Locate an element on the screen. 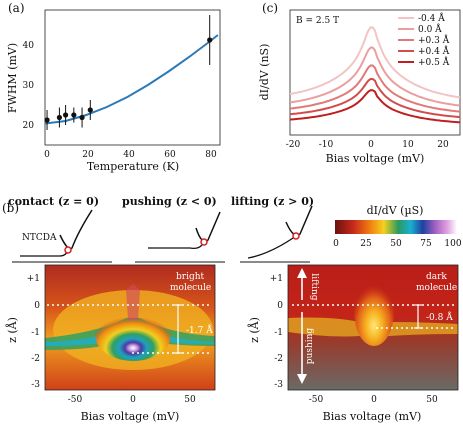 The height and width of the screenshot is (433, 463). left-ytick-0: 0 is located at coordinates (37, 306).